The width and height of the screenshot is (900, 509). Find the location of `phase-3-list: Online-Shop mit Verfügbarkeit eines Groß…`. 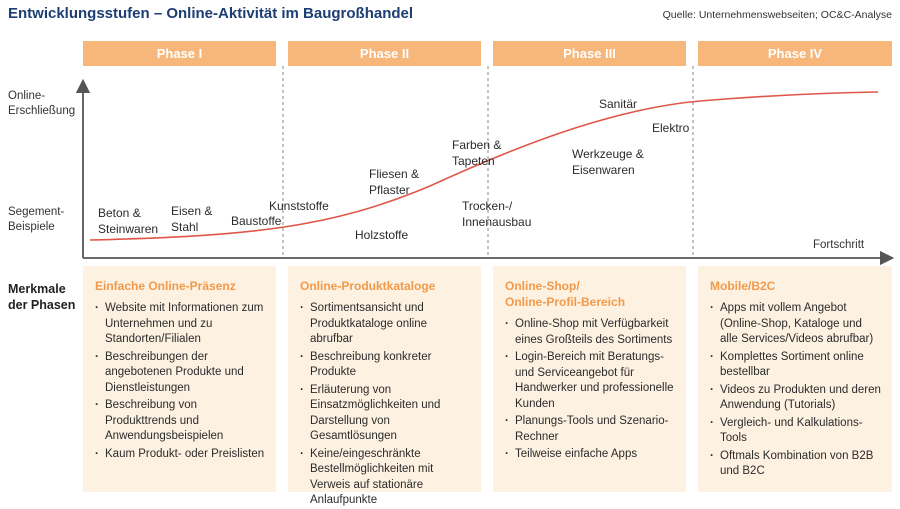

phase-3-list: Online-Shop mit Verfügbarkeit eines Groß… is located at coordinates (590, 390).